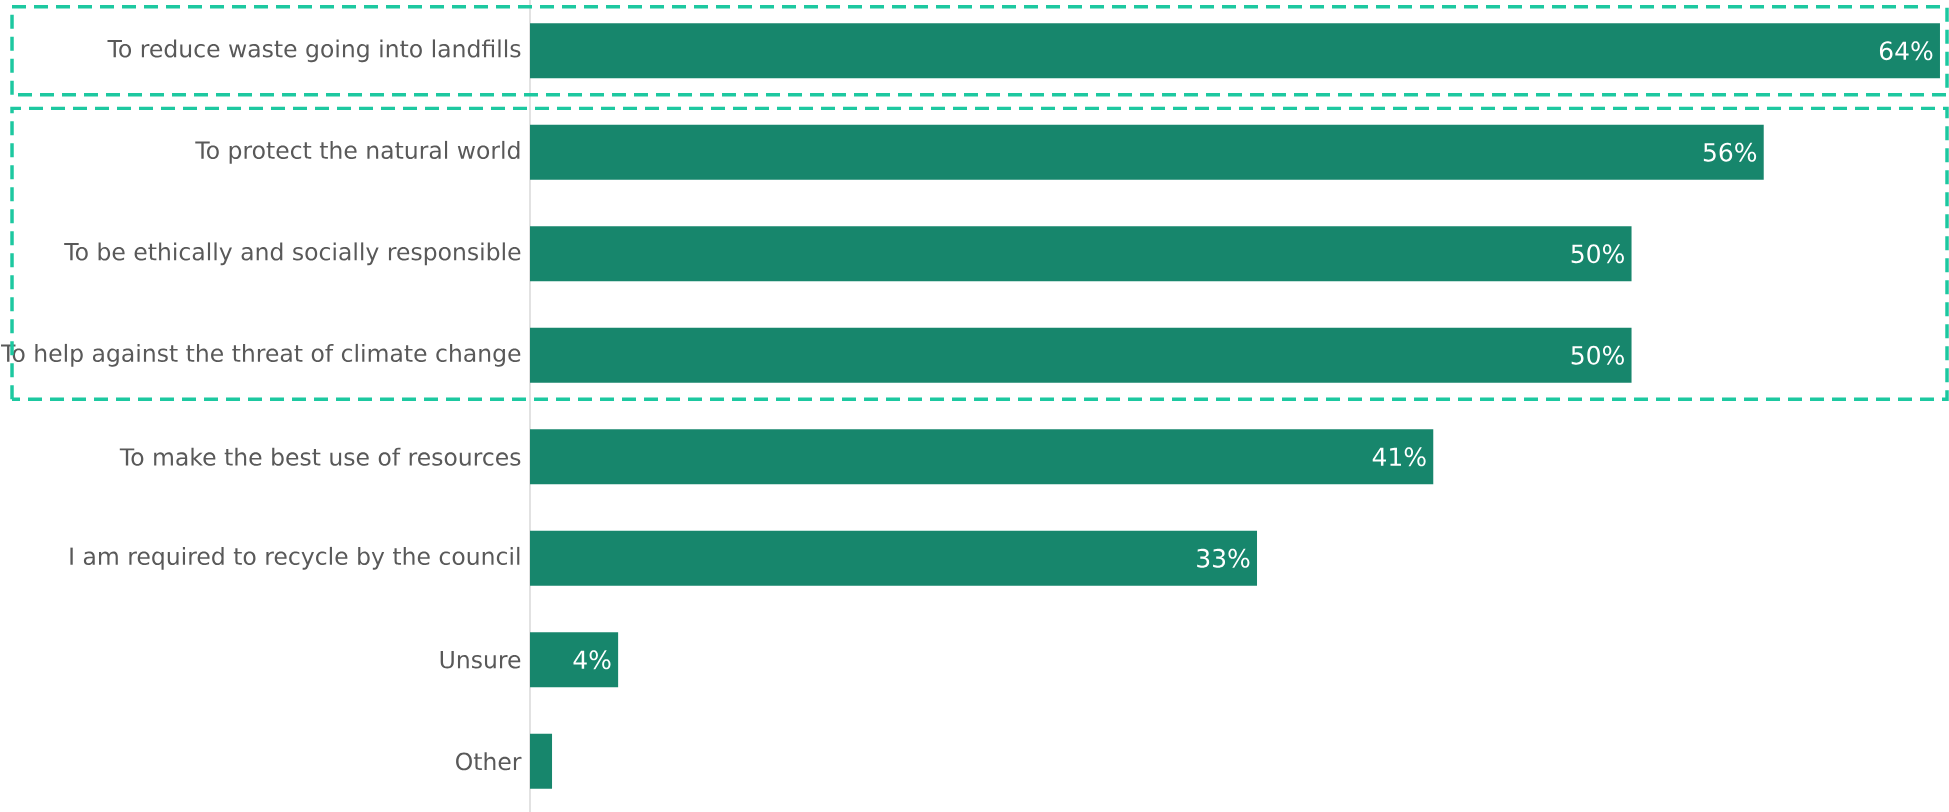 Image resolution: width=1949 pixels, height=812 pixels. Describe the element at coordinates (1223, 558) in the screenshot. I see `data-label: 33%` at that location.